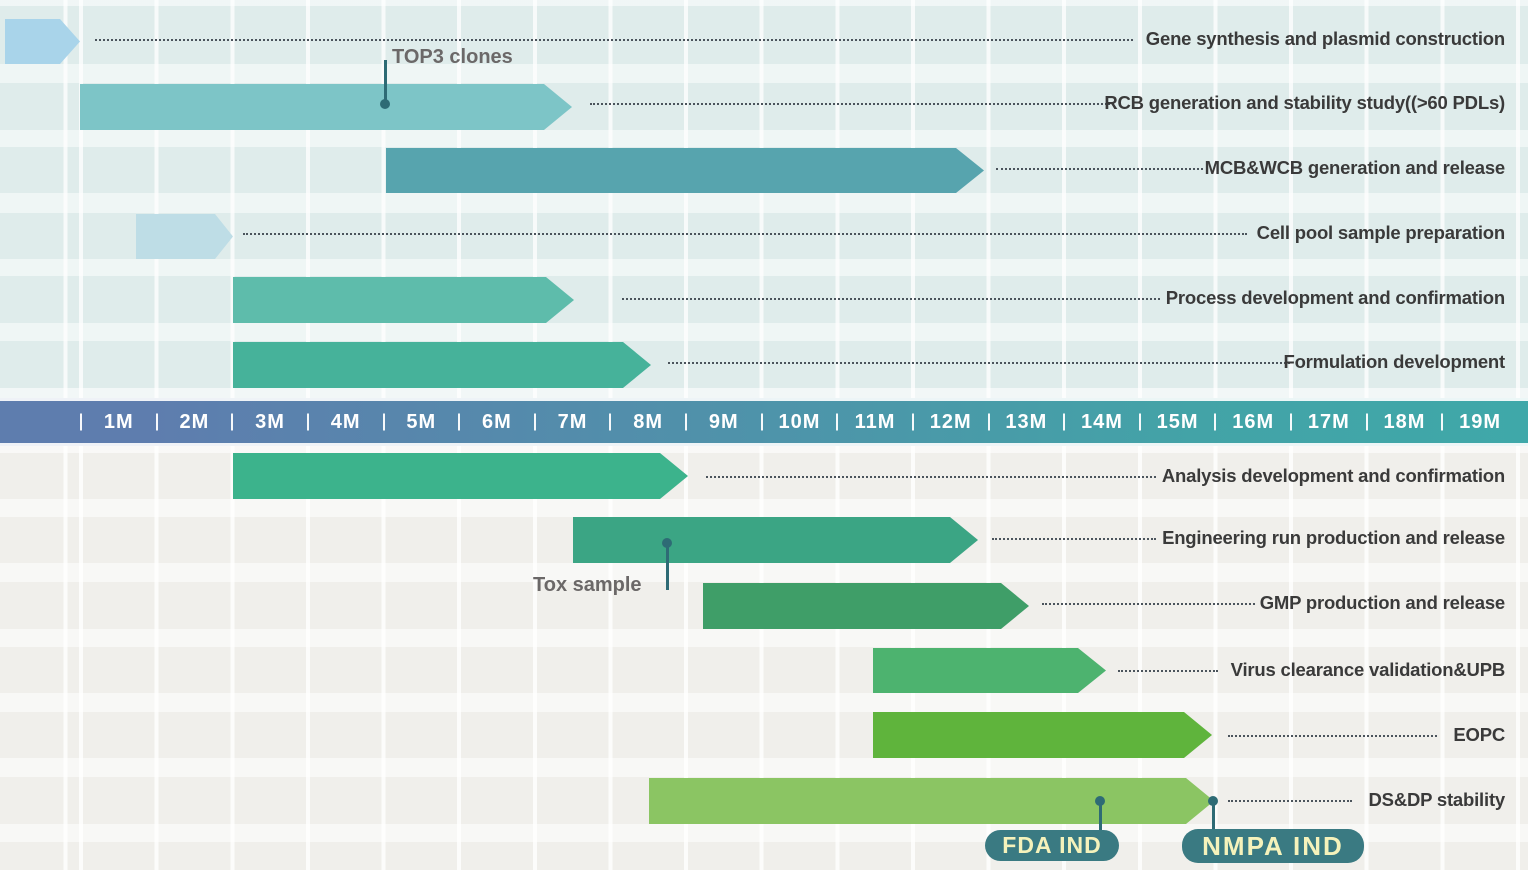  What do you see at coordinates (667, 568) in the screenshot?
I see `tox-sample-pointer-line` at bounding box center [667, 568].